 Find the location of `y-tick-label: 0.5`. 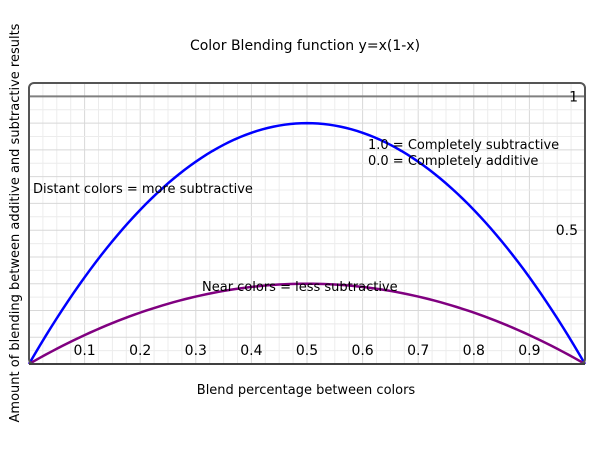

y-tick-label: 0.5 is located at coordinates (567, 231).